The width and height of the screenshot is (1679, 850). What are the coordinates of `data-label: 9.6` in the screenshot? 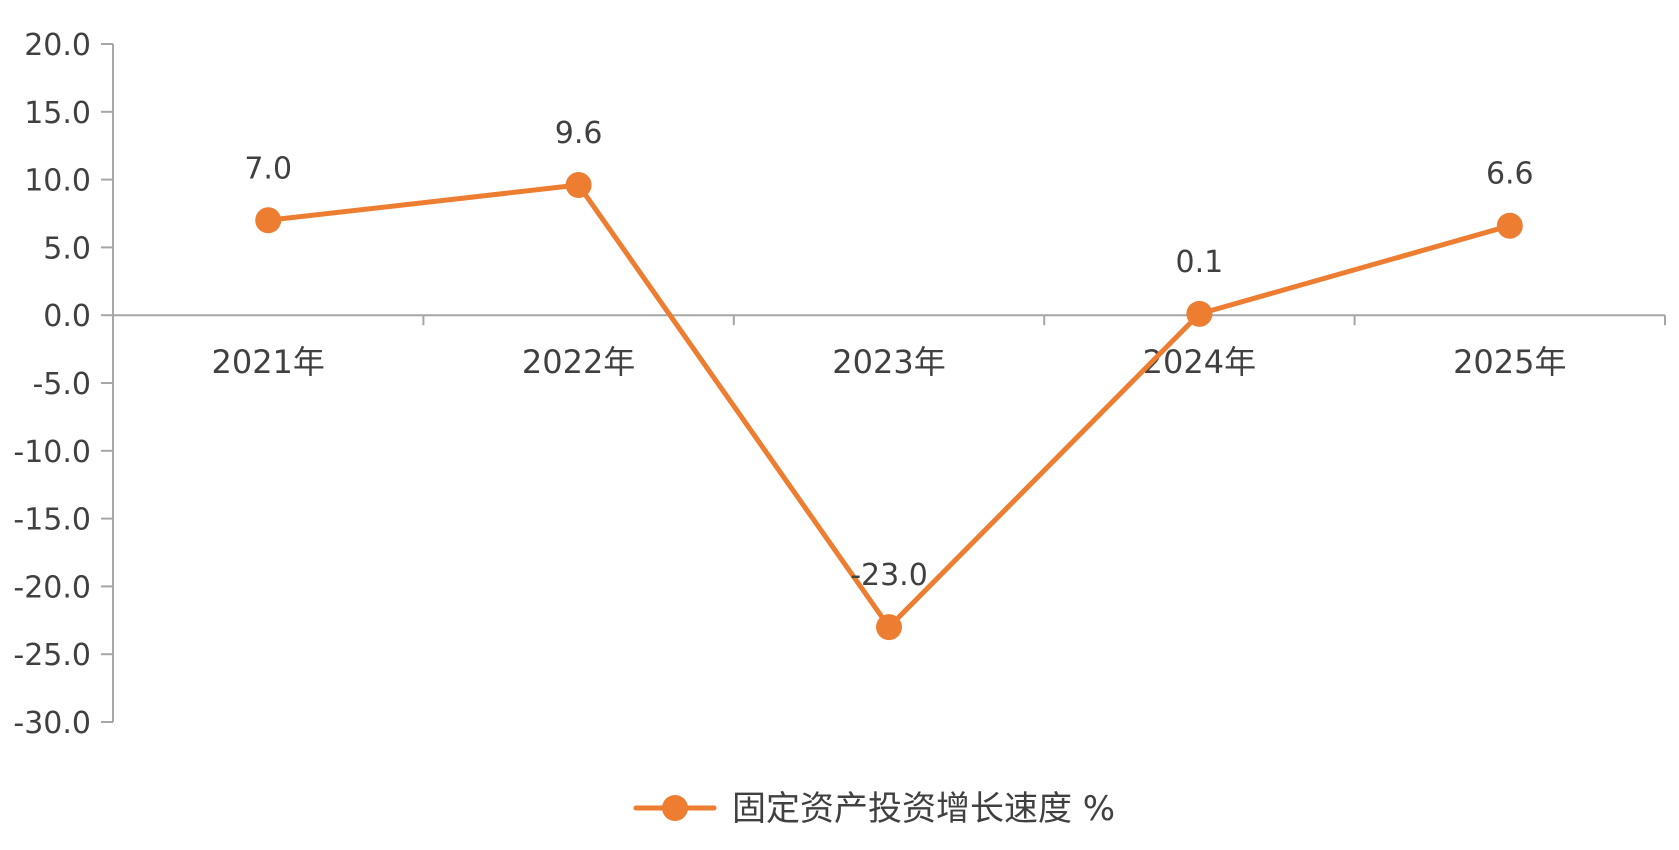 It's located at (579, 133).